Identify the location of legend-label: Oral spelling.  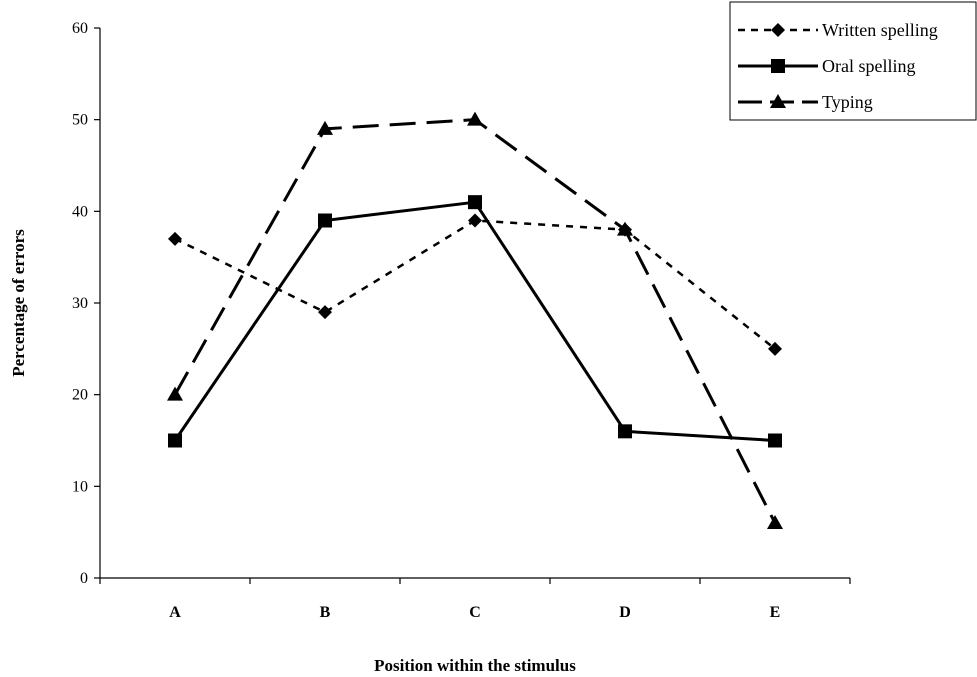
(868, 66).